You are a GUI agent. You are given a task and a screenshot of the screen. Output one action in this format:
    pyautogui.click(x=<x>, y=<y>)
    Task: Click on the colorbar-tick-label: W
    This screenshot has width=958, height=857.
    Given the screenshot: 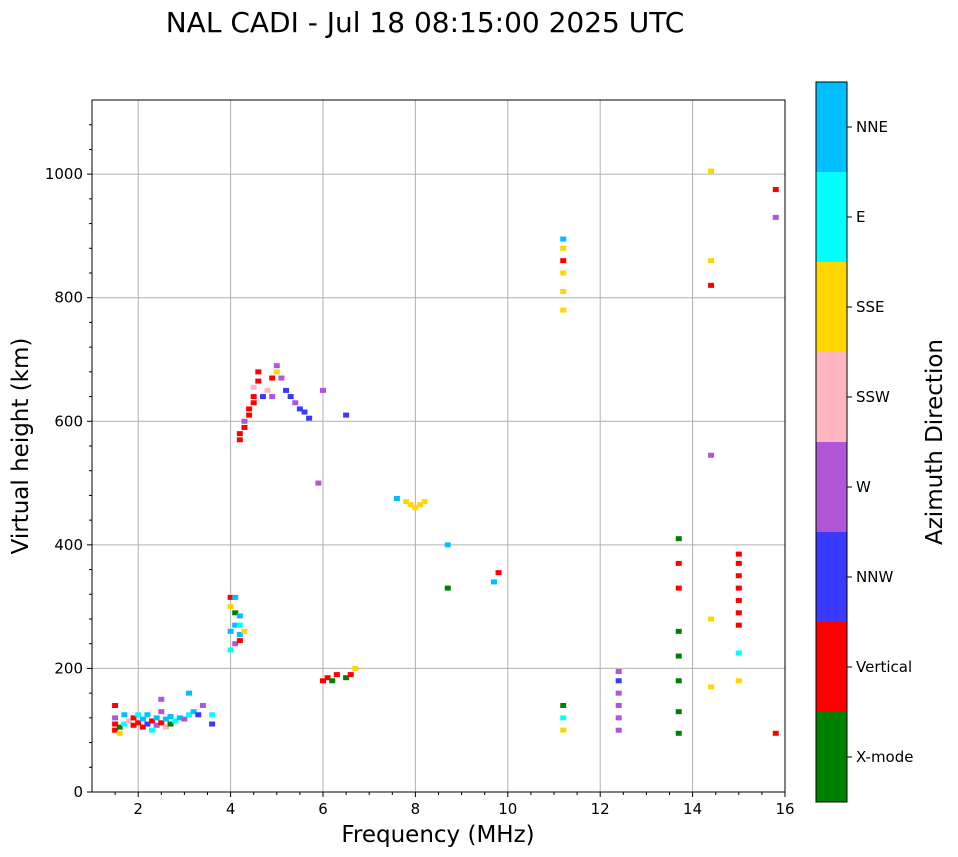 What is the action you would take?
    pyautogui.click(x=863, y=487)
    